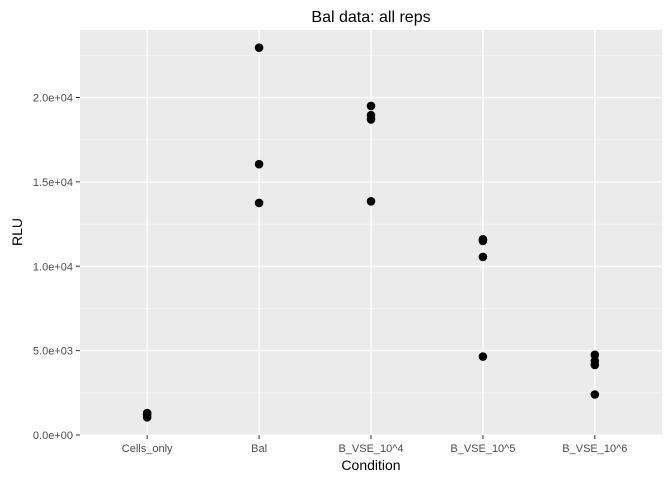 This screenshot has width=672, height=480. Describe the element at coordinates (53, 352) in the screenshot. I see `y-tick-label: 5.0e+03` at that location.